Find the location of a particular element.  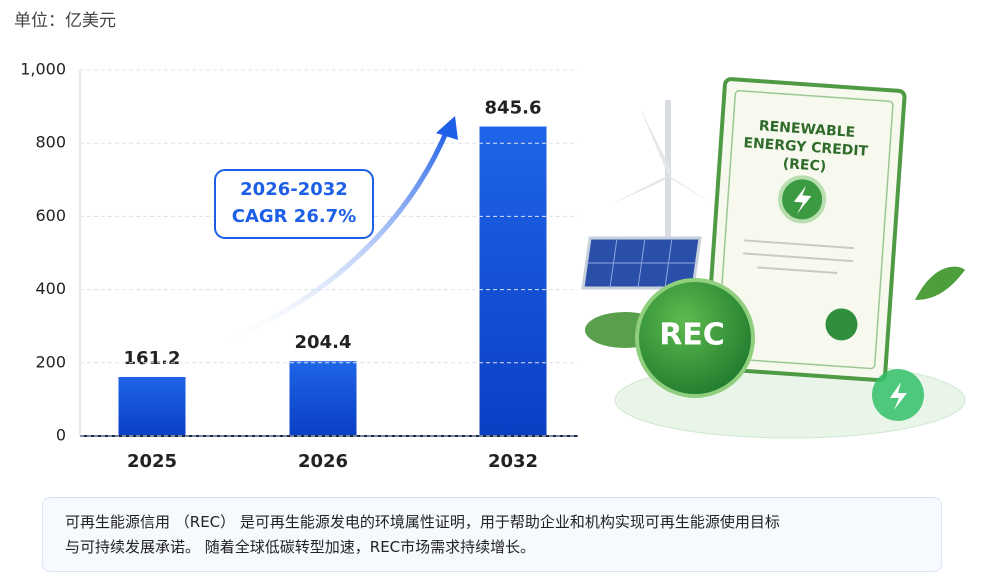

x-tick-label: 2025 is located at coordinates (152, 461).